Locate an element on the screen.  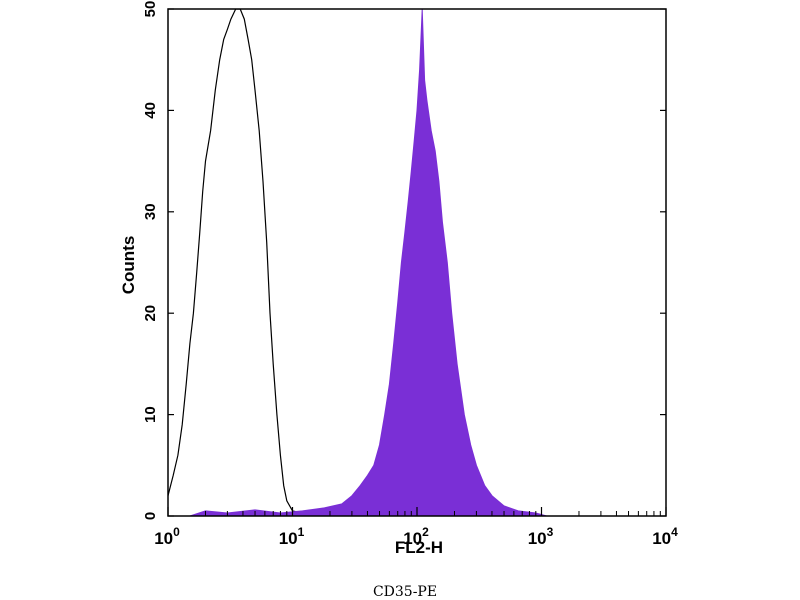
x-tick-label: 10⁰ is located at coordinates (167, 536).